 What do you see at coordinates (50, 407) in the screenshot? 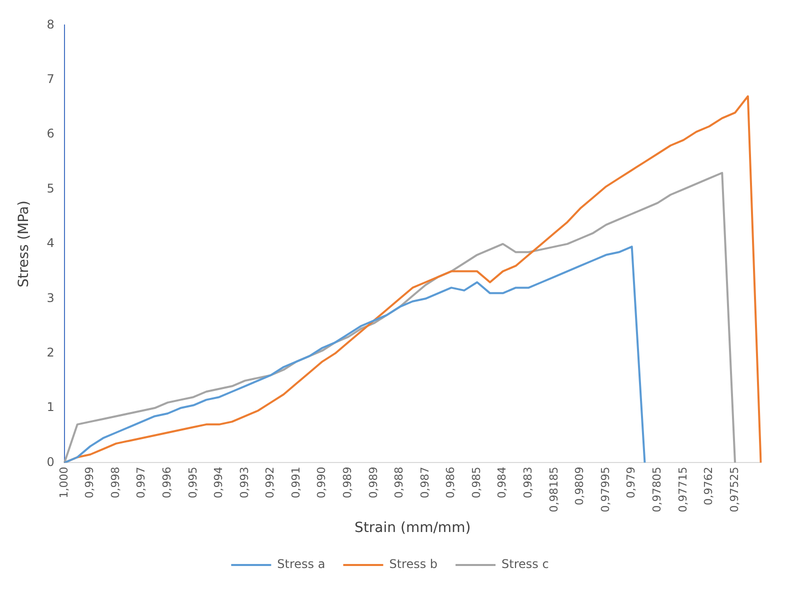
I see `y-tick-label: 1` at bounding box center [50, 407].